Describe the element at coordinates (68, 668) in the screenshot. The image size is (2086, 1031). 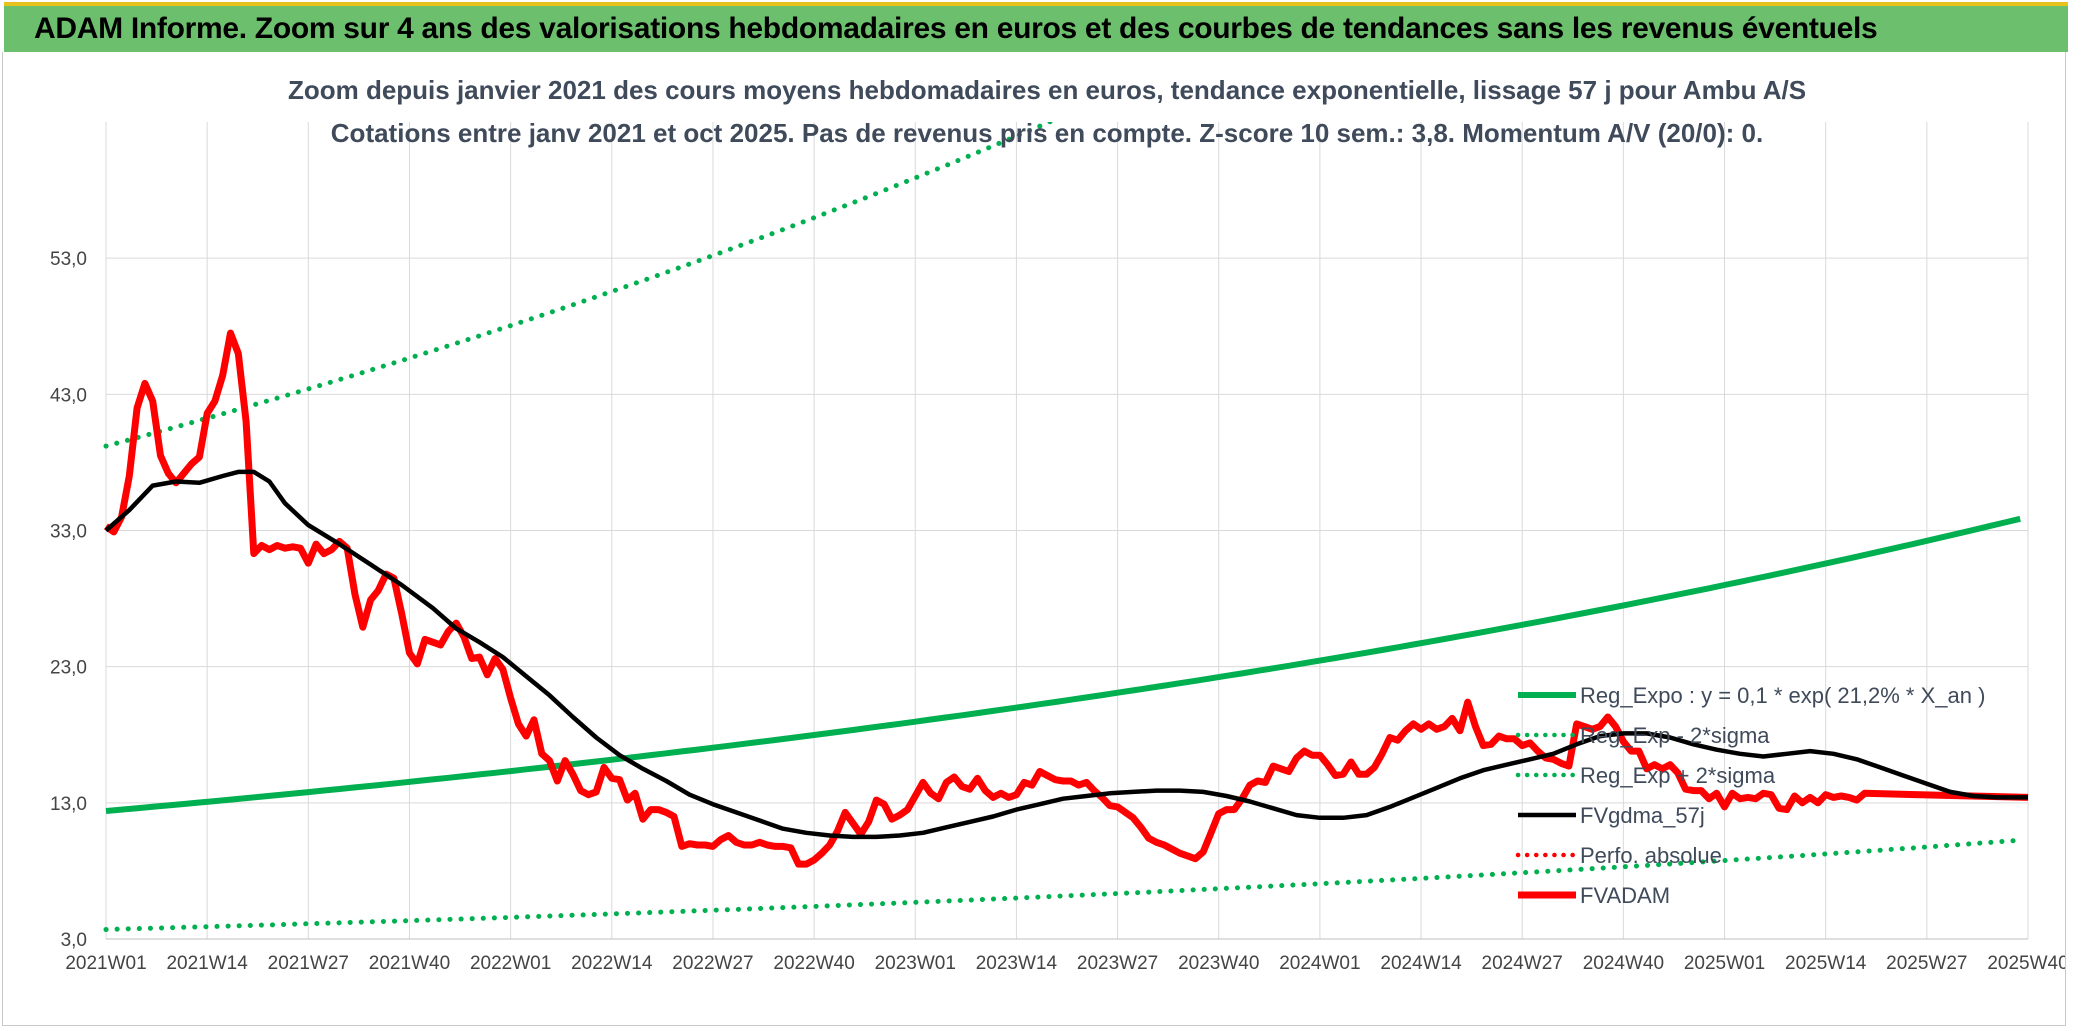
I see `y-tick-label: 23,0` at that location.